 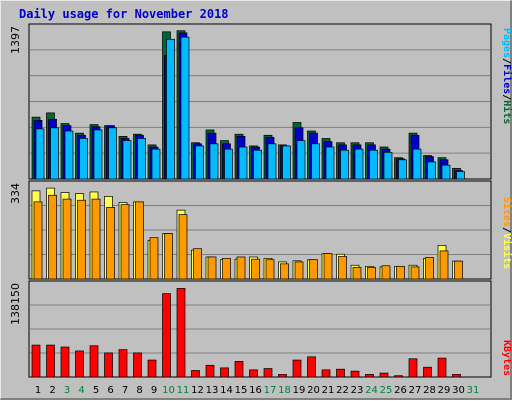 I want to click on legend-entry-hits: Hits, so click(x=506, y=112).